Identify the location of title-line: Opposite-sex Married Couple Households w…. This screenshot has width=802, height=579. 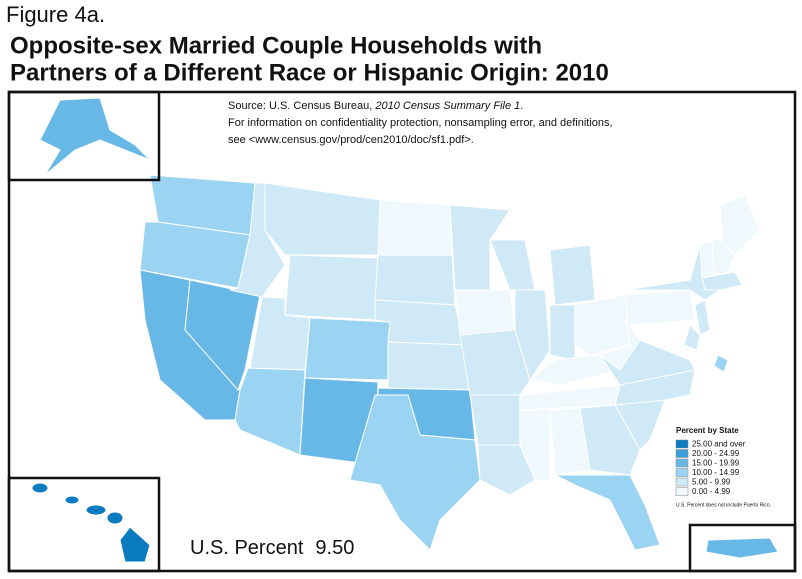
(276, 45).